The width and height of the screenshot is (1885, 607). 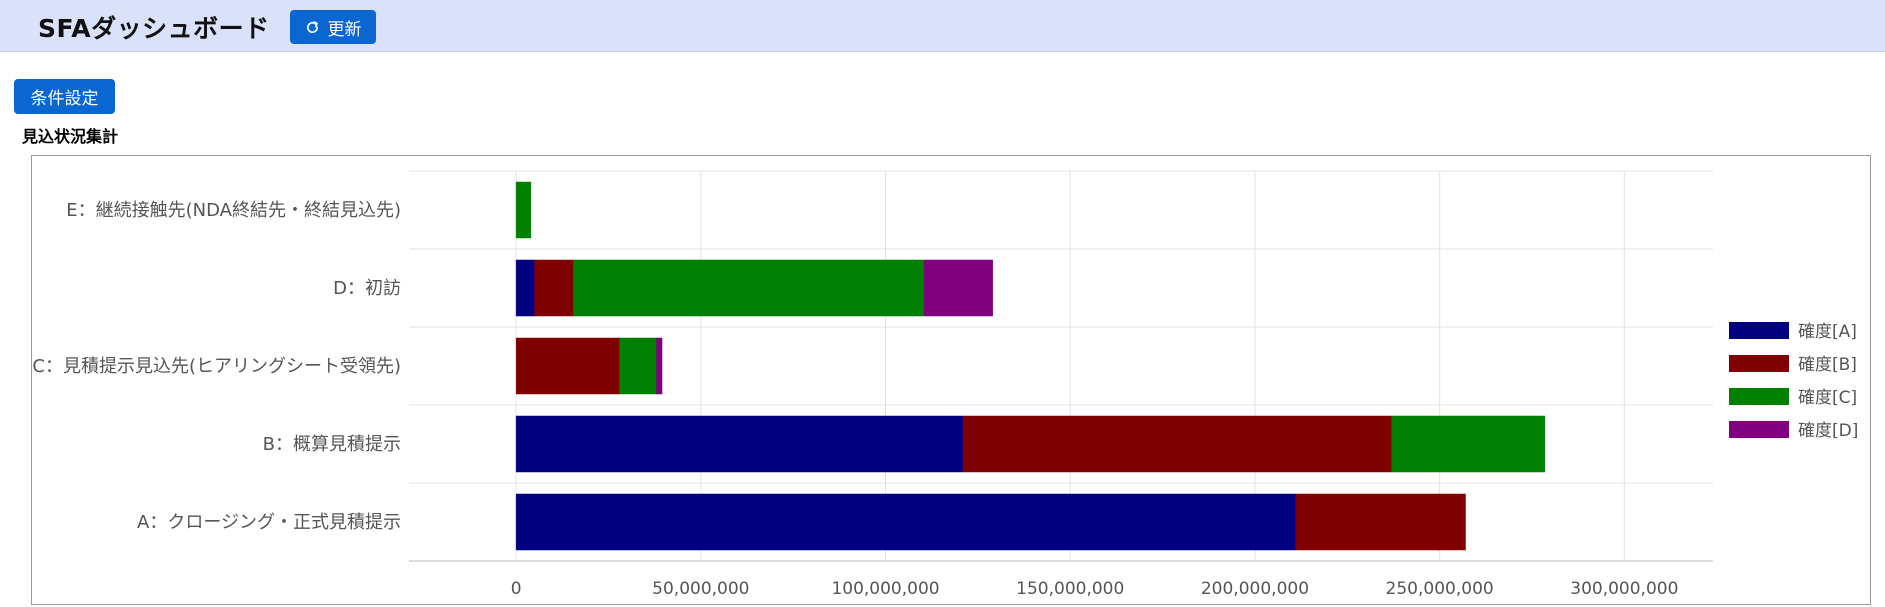 I want to click on refresh-button-label: 更新, so click(x=344, y=29).